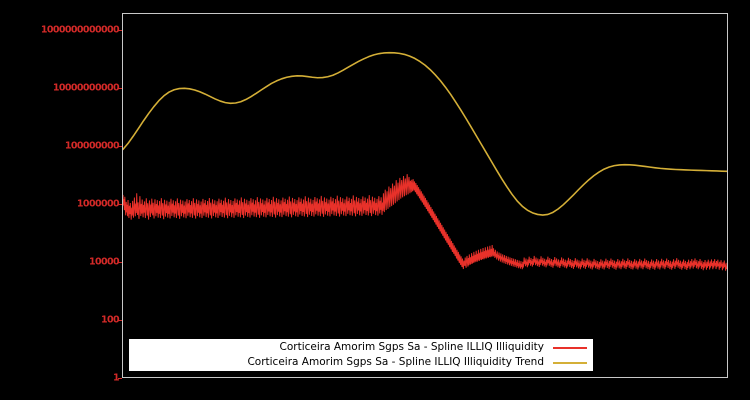  What do you see at coordinates (570, 362) in the screenshot?
I see `legend-swatch-trend` at bounding box center [570, 362].